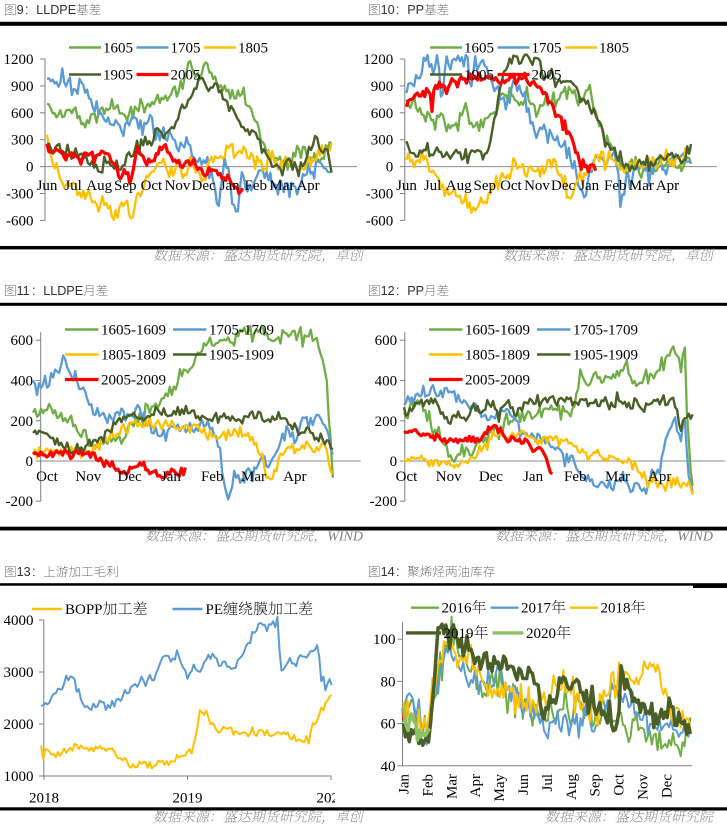 The image size is (727, 837). I want to click on svg-text: 60, so click(388, 725).